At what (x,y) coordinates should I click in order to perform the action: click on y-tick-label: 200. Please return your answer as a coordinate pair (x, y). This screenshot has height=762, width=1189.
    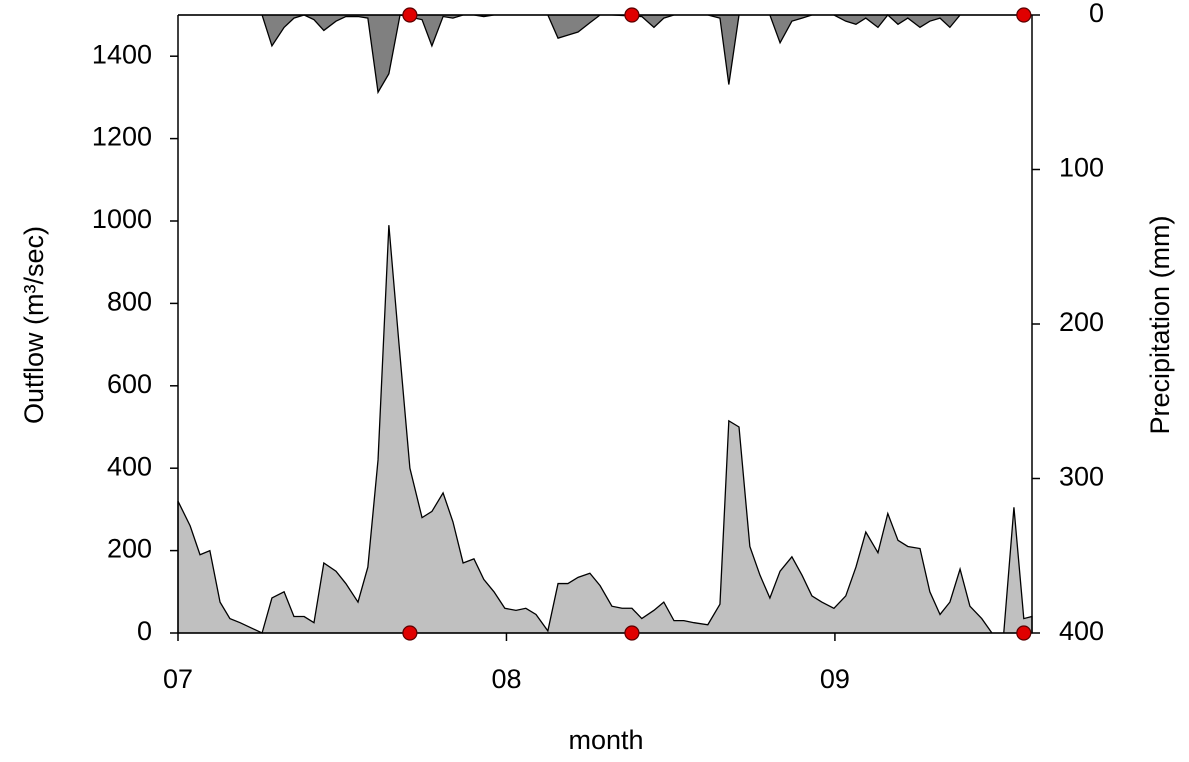
    Looking at the image, I should click on (129, 549).